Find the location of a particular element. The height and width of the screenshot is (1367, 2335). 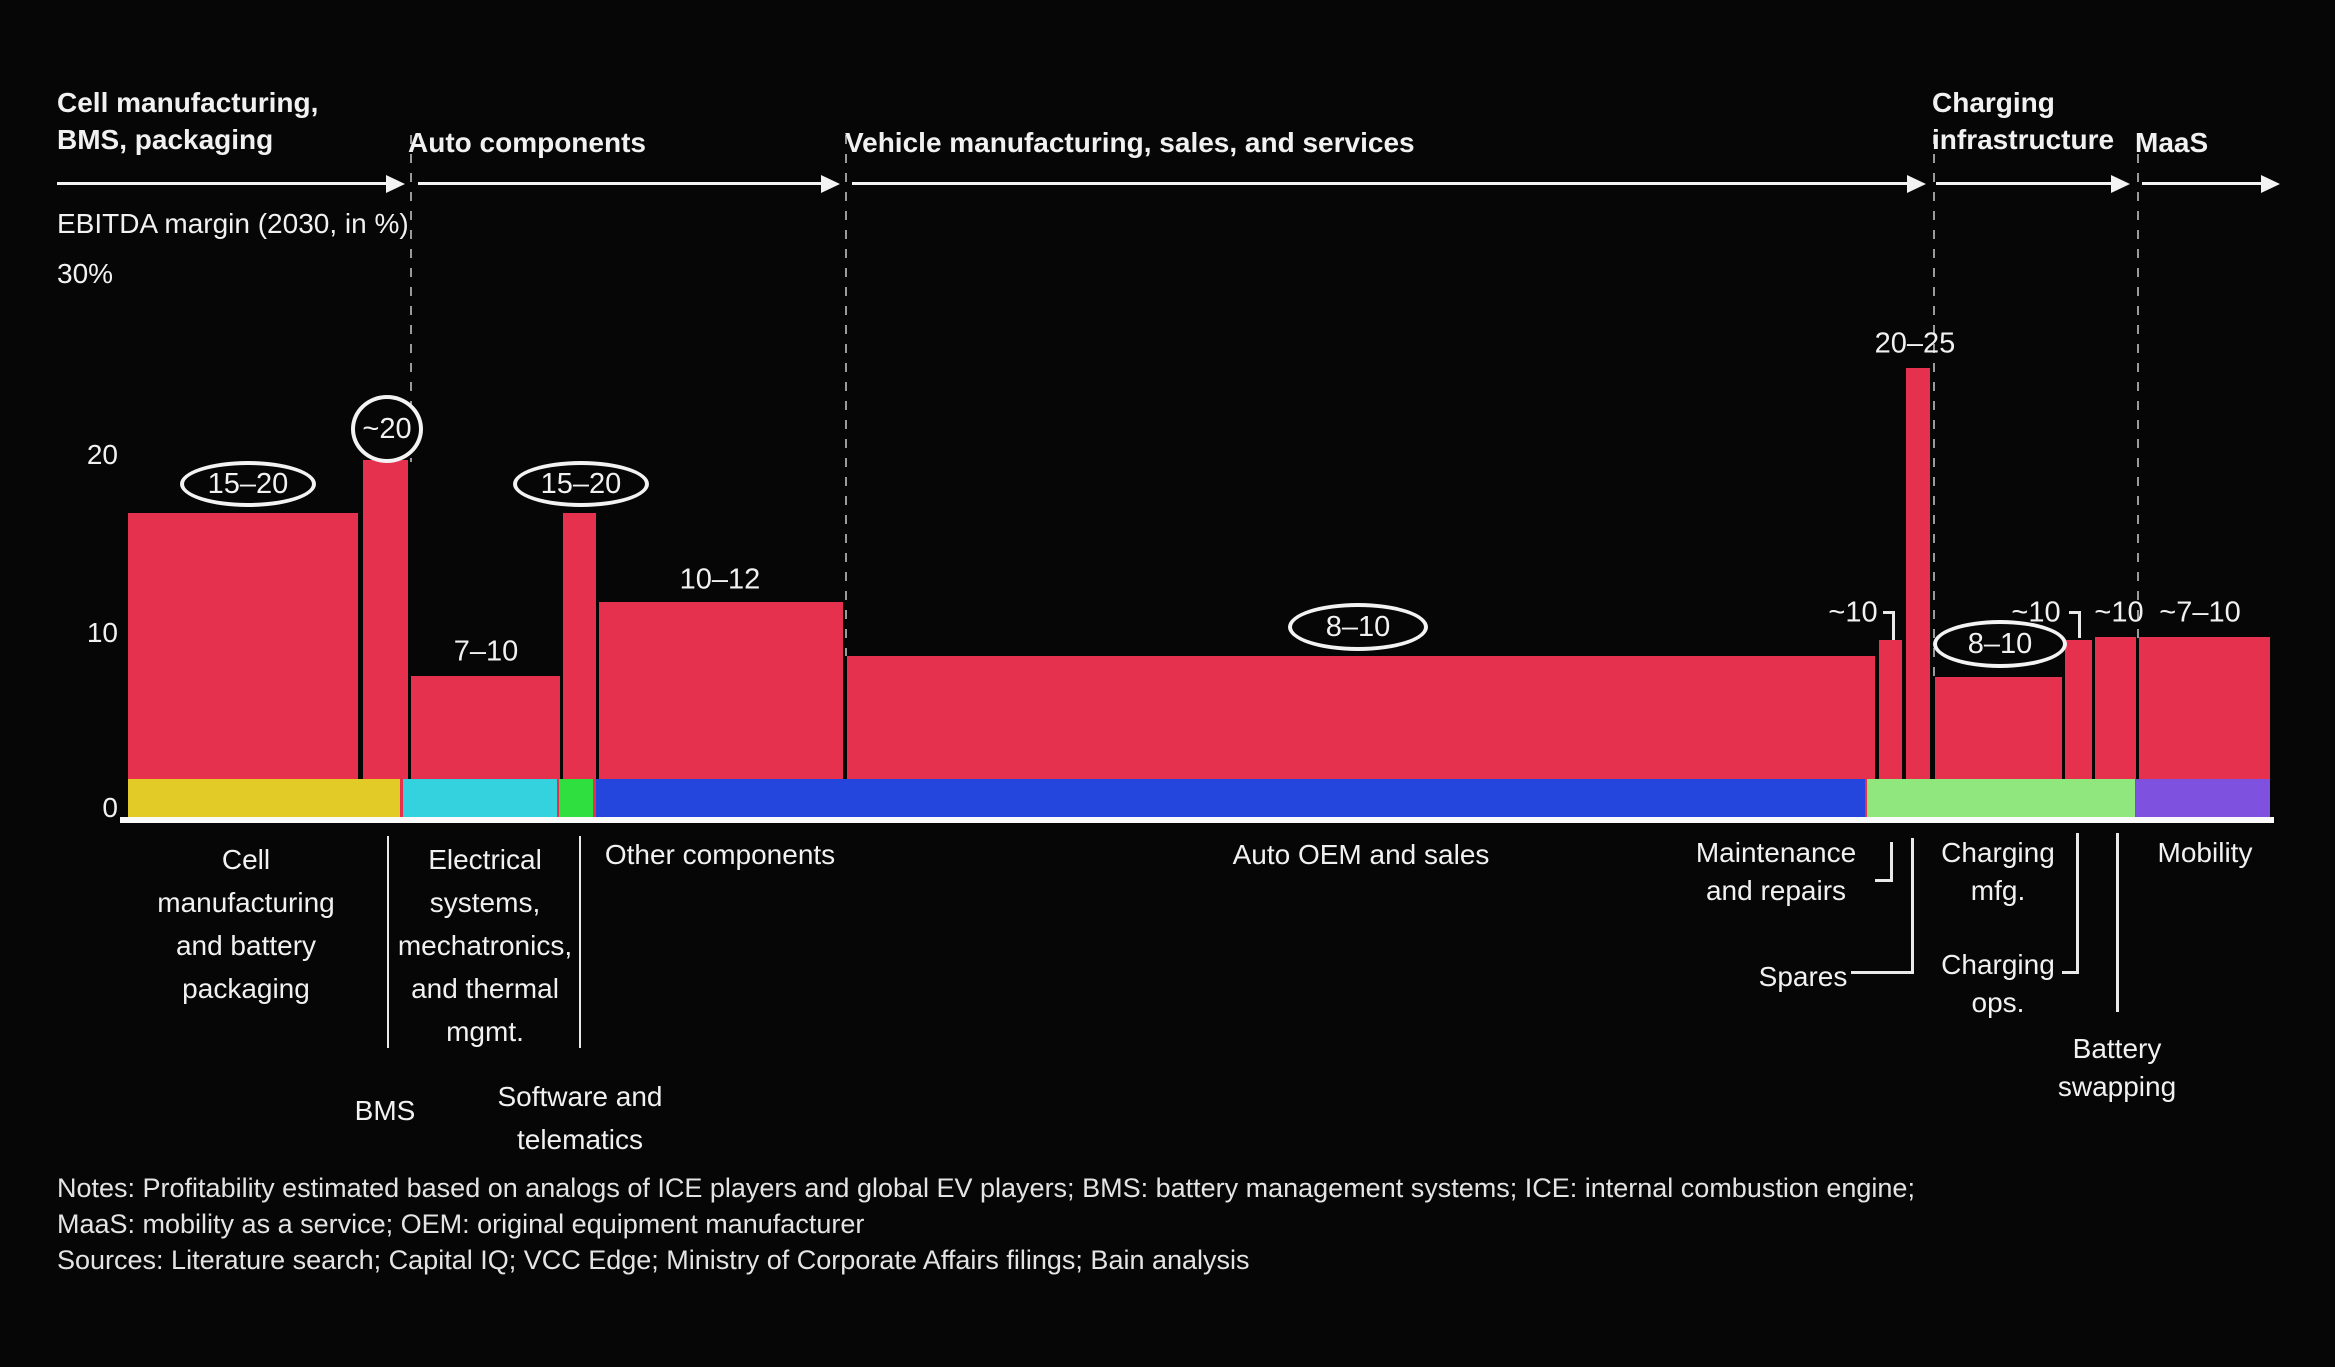

value-label-11: ~7–10 is located at coordinates (2200, 612).